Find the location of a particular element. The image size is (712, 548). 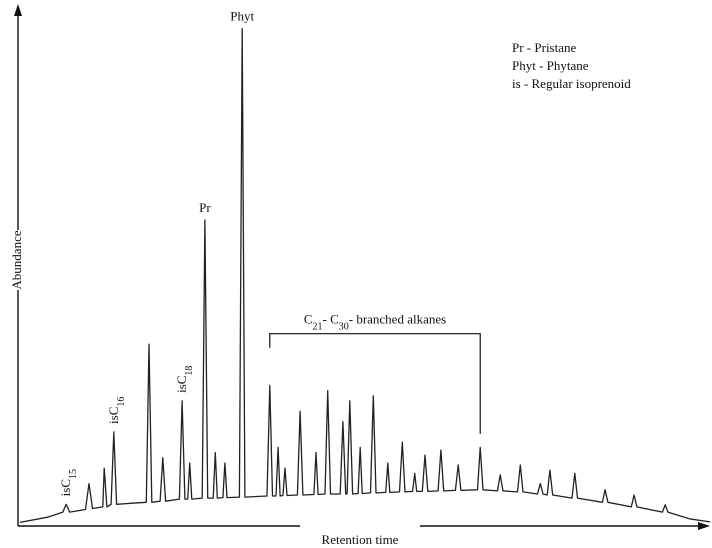

peak-label: Pr is located at coordinates (205, 207).